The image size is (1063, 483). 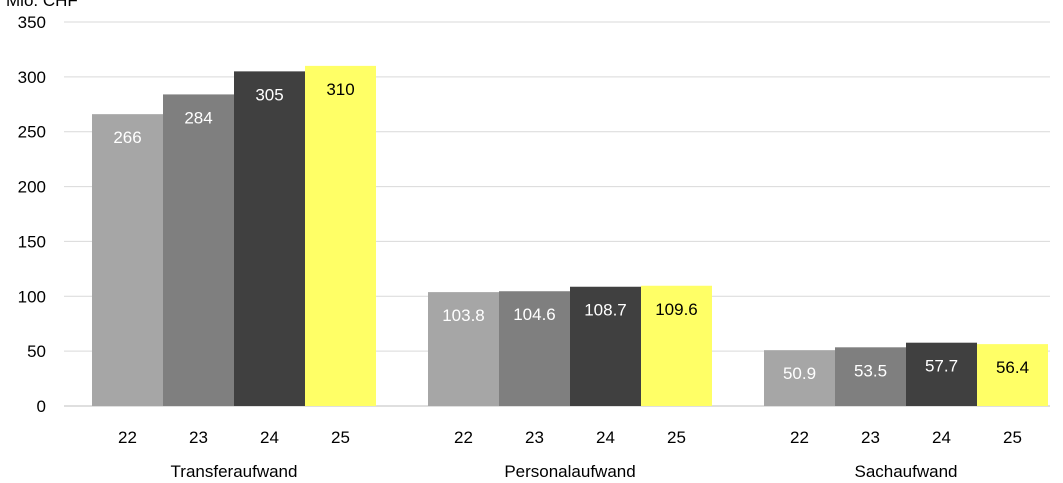 I want to click on data-label: 57.7, so click(x=941, y=366).